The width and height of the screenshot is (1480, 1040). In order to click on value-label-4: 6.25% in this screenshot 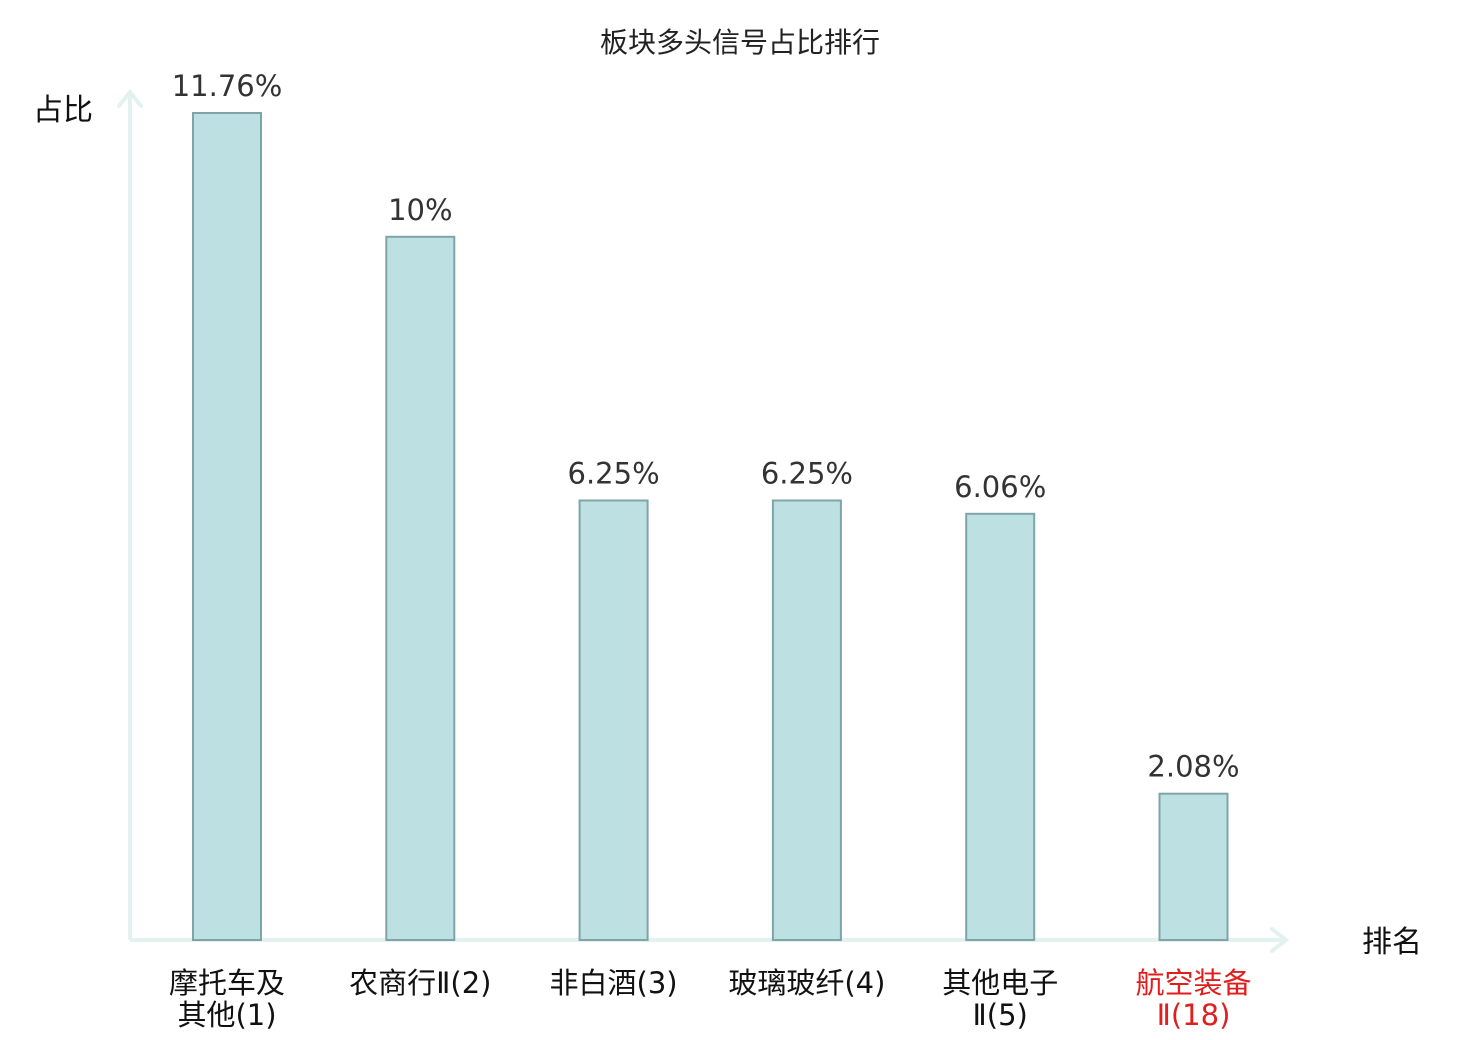, I will do `click(807, 474)`.